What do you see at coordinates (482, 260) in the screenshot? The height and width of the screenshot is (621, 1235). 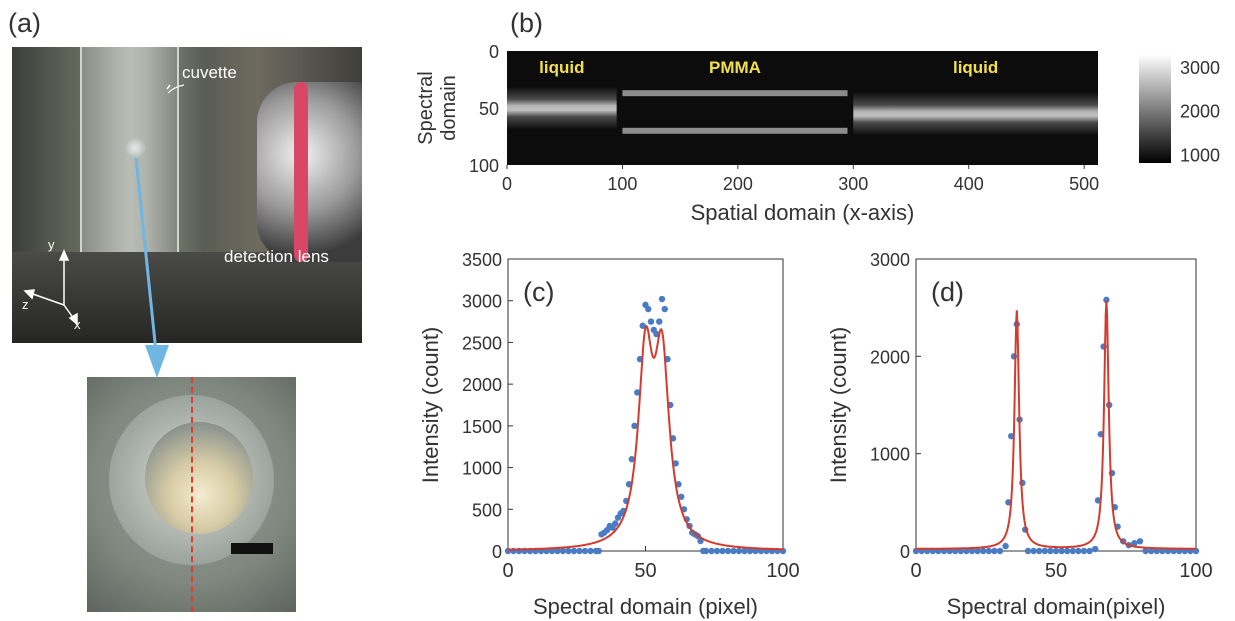 I see `y-tick-label: 3500` at bounding box center [482, 260].